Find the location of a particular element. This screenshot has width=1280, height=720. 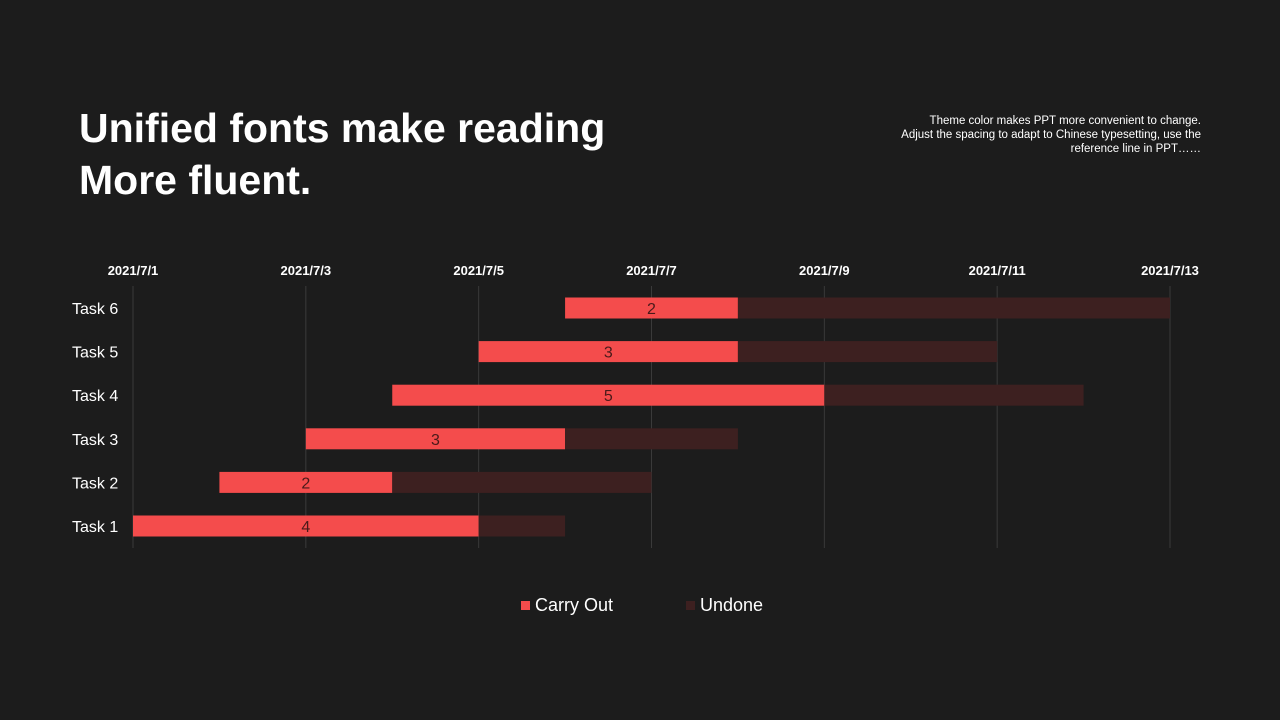

legend-swatch-undone is located at coordinates (690, 605).